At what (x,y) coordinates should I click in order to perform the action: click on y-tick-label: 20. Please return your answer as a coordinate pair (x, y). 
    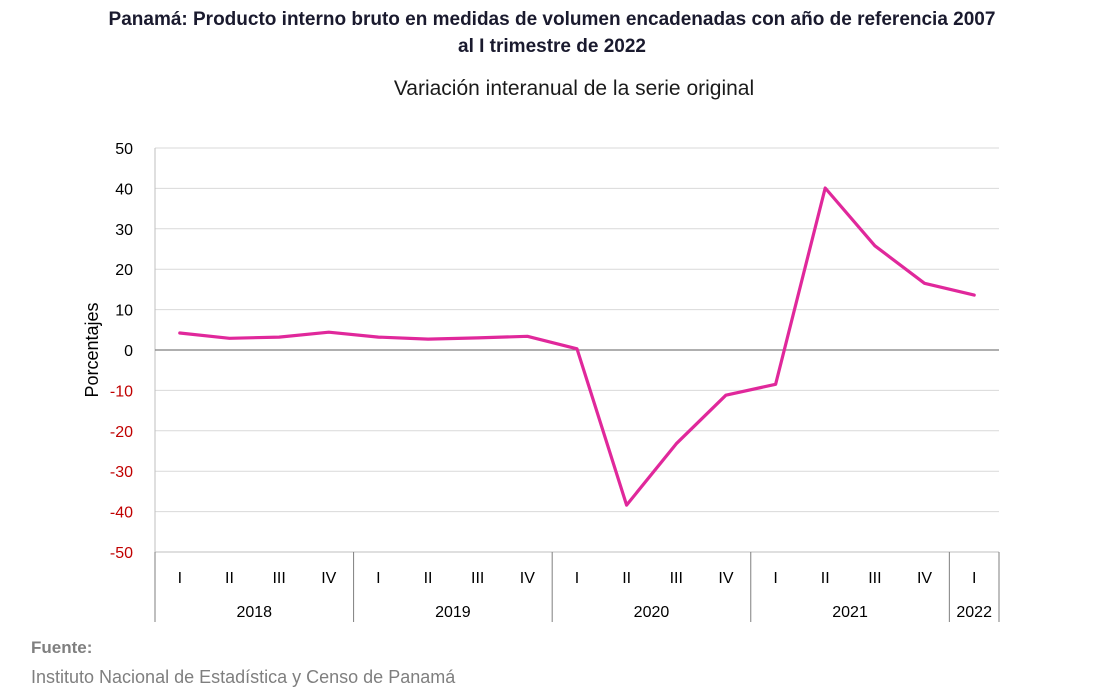
    Looking at the image, I should click on (124, 270).